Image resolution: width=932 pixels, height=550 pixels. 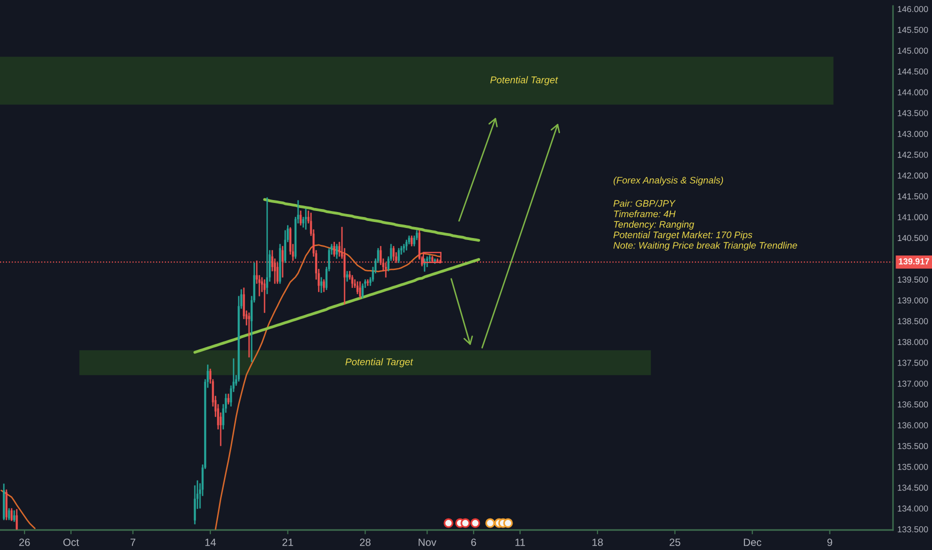 What do you see at coordinates (913, 487) in the screenshot?
I see `y-tick-label: 134.500` at bounding box center [913, 487].